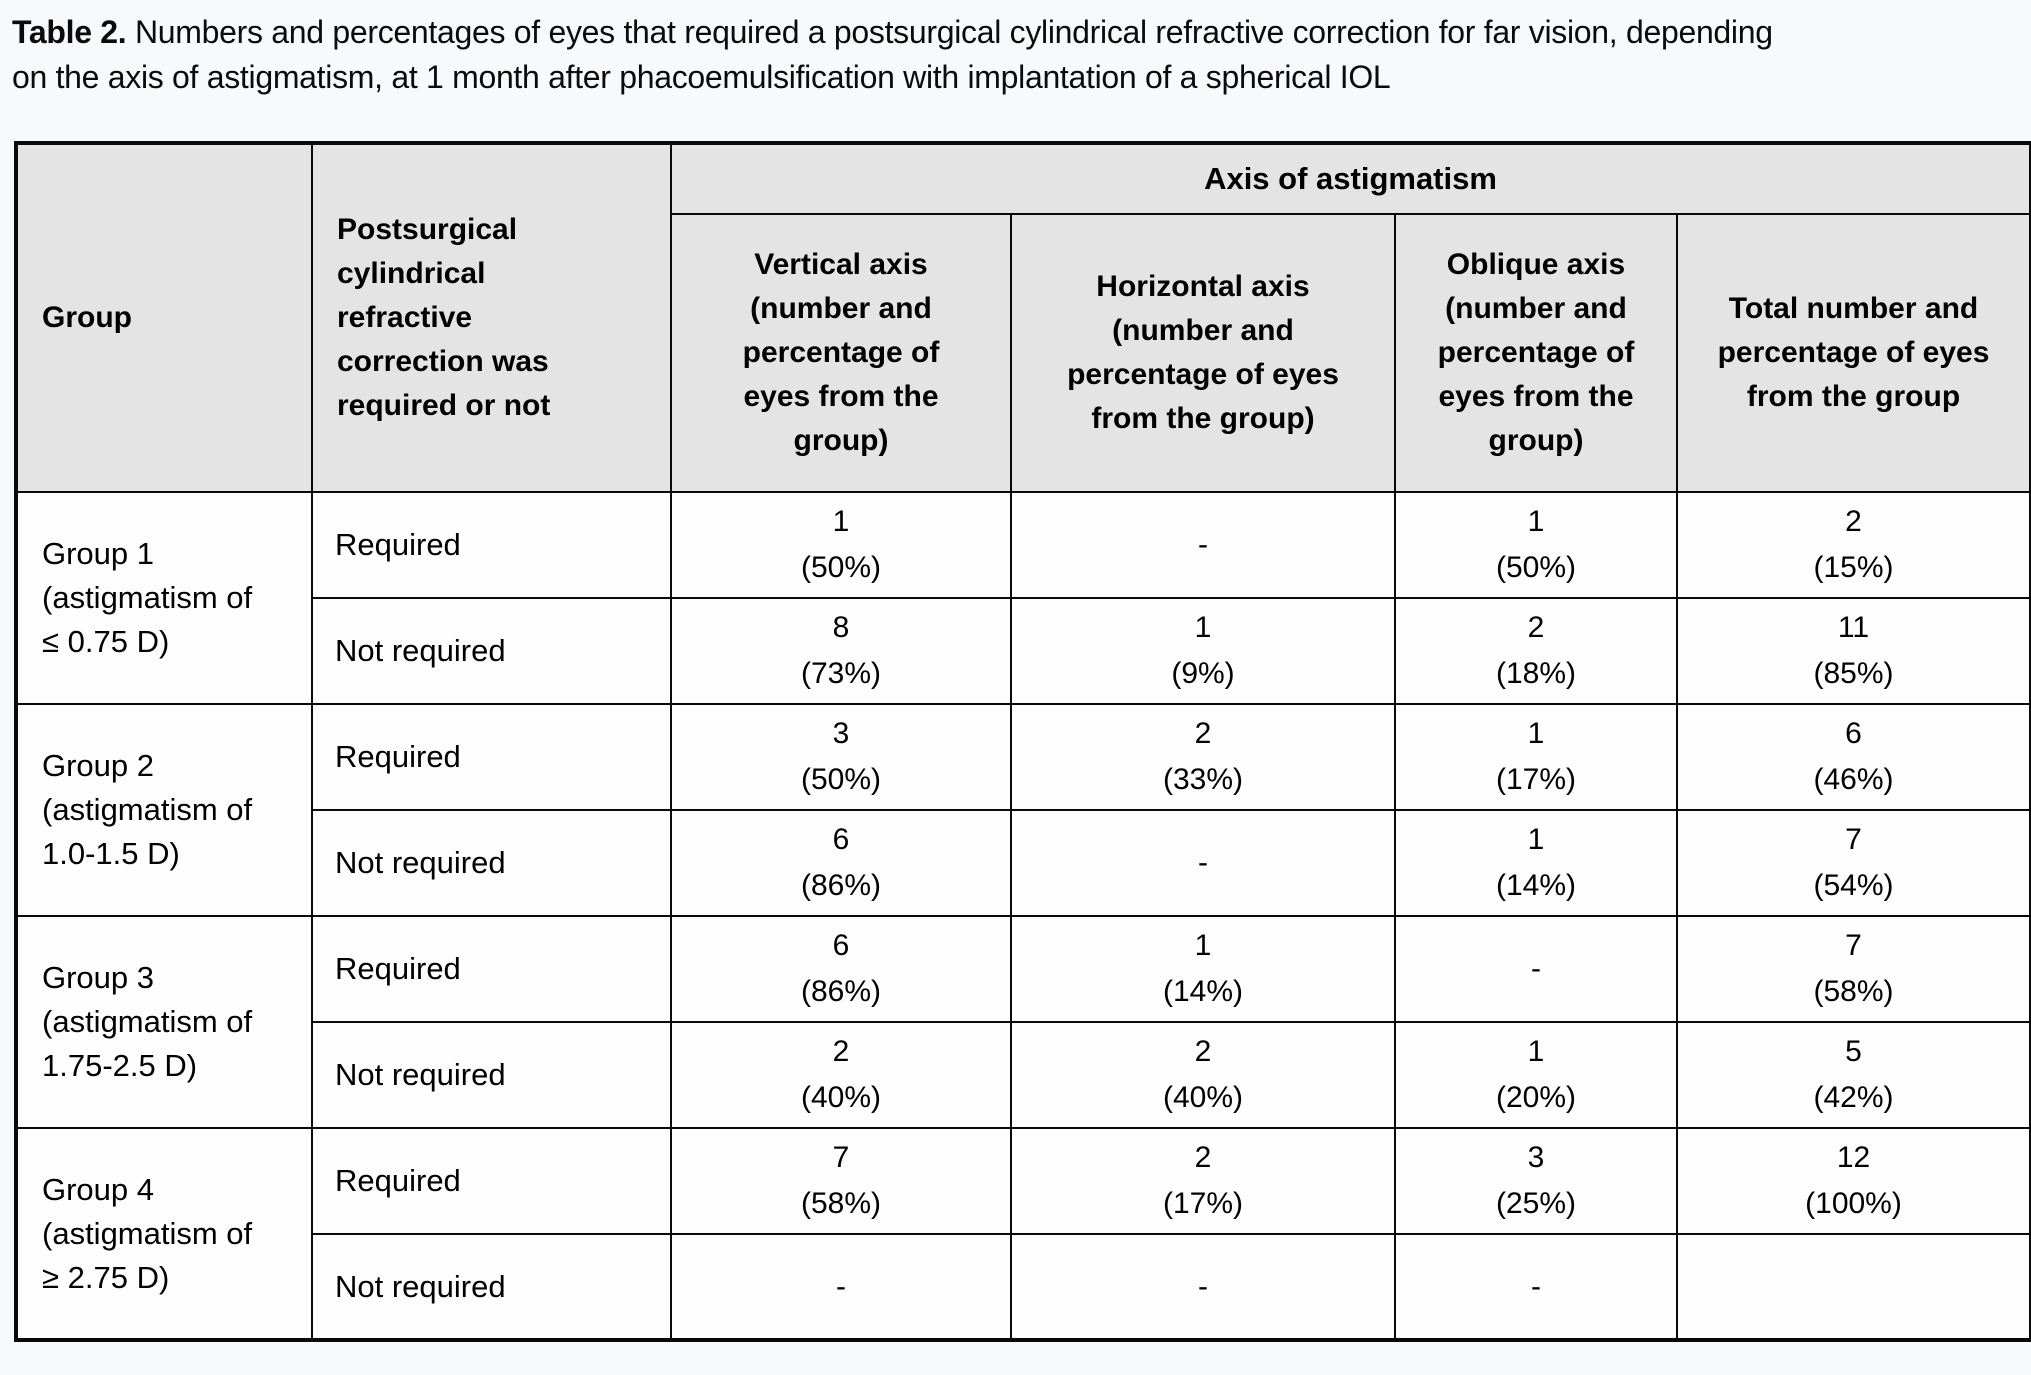 The image size is (2031, 1375). Describe the element at coordinates (164, 1022) in the screenshot. I see `group3-label: Group 3 (astigmatism of 1.75-2.5 D)` at that location.